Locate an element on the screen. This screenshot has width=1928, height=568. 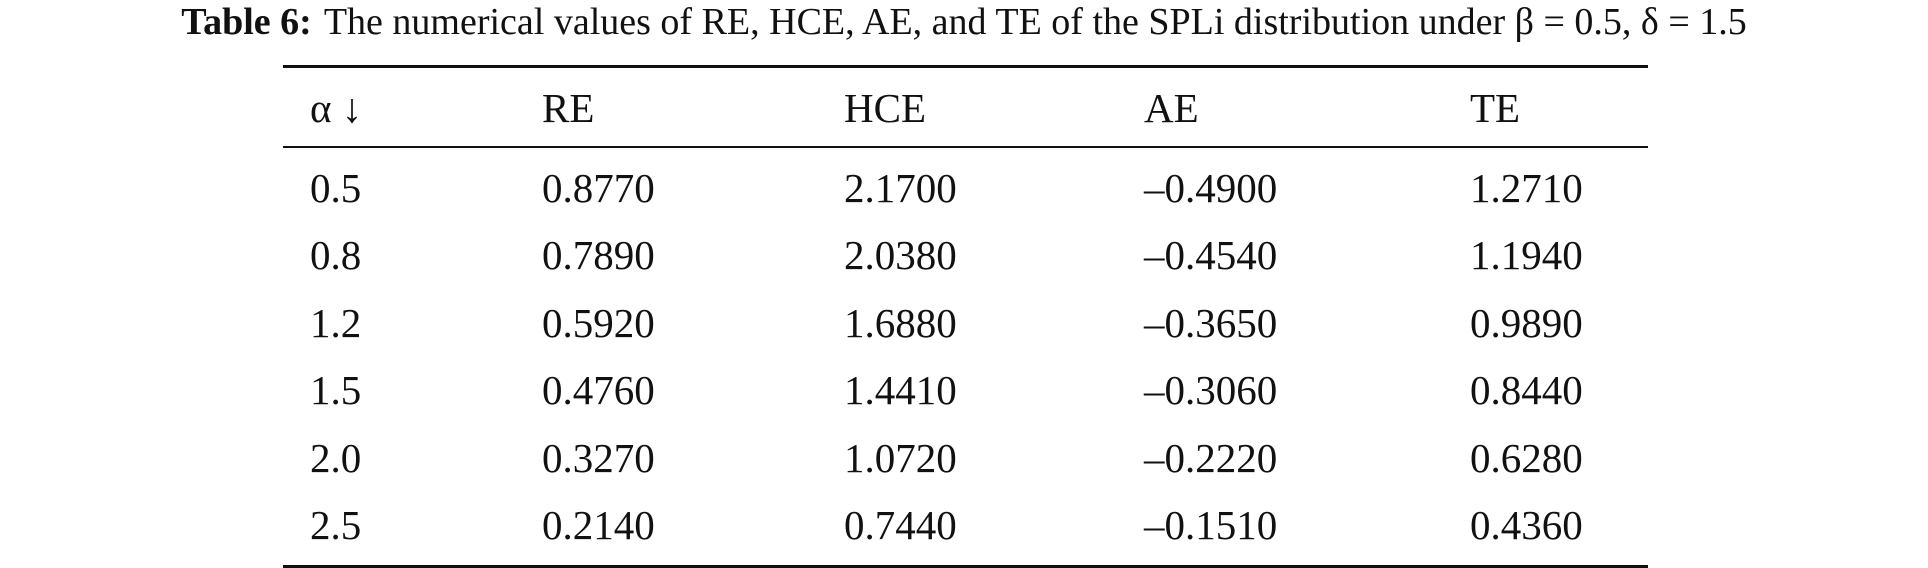
header-cell: AE is located at coordinates (1171, 108).